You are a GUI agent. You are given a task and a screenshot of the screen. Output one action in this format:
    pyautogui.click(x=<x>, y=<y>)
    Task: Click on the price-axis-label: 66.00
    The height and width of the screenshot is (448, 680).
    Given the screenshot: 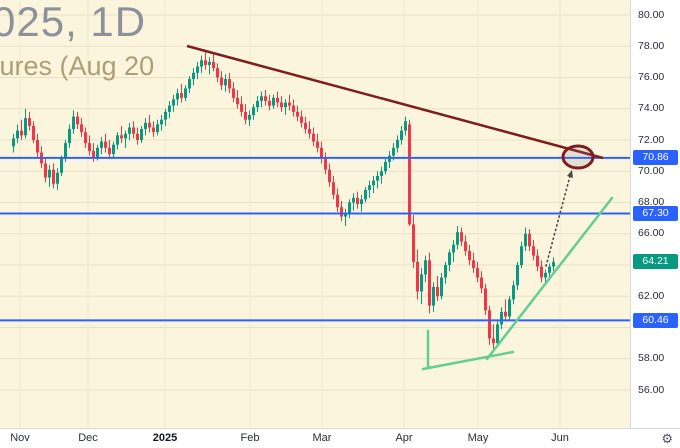 What is the action you would take?
    pyautogui.click(x=651, y=233)
    